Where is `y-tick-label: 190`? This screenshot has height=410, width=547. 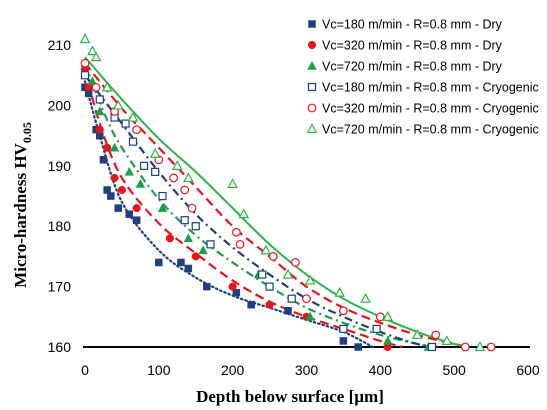 y-tick-label: 190 is located at coordinates (60, 166).